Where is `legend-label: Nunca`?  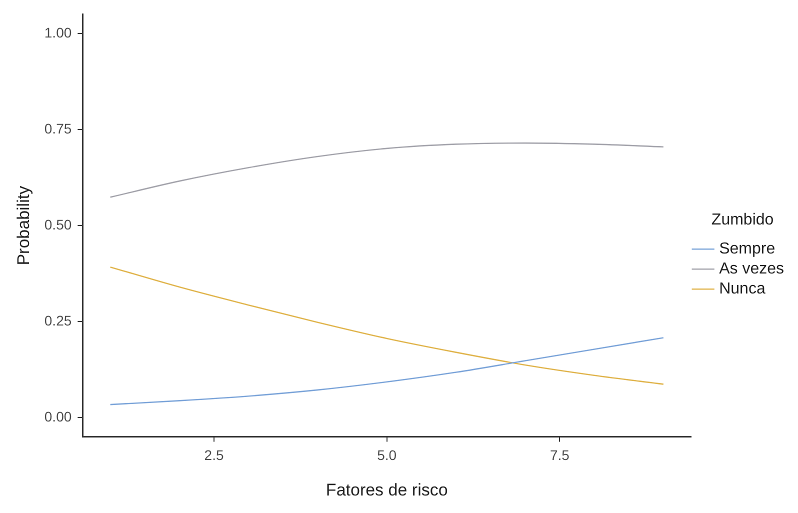
legend-label: Nunca is located at coordinates (742, 289).